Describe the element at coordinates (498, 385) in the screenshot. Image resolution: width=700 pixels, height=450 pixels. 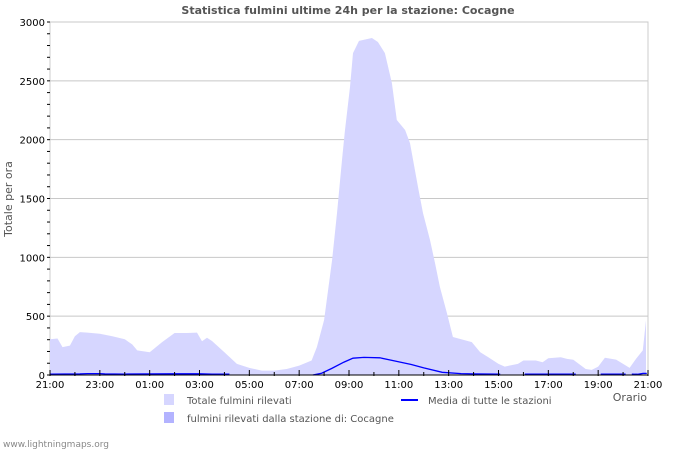
I see `x-tick-label: 15:00` at that location.